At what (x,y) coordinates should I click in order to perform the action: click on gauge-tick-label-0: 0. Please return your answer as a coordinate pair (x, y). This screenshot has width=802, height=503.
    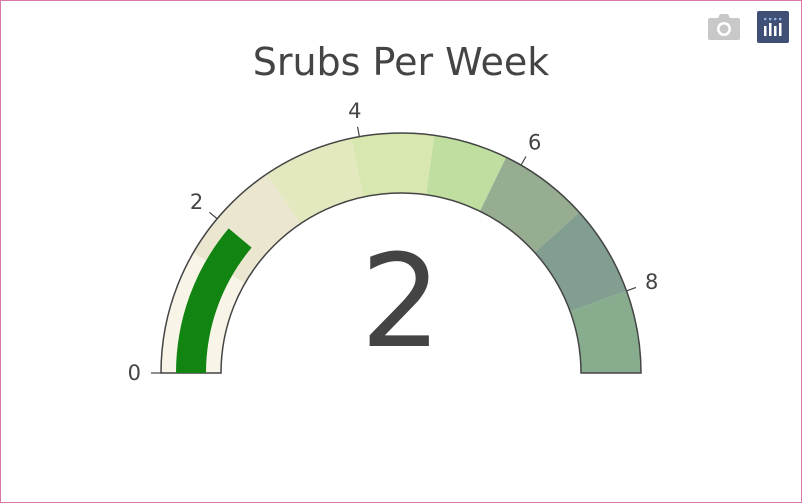
    Looking at the image, I should click on (134, 373).